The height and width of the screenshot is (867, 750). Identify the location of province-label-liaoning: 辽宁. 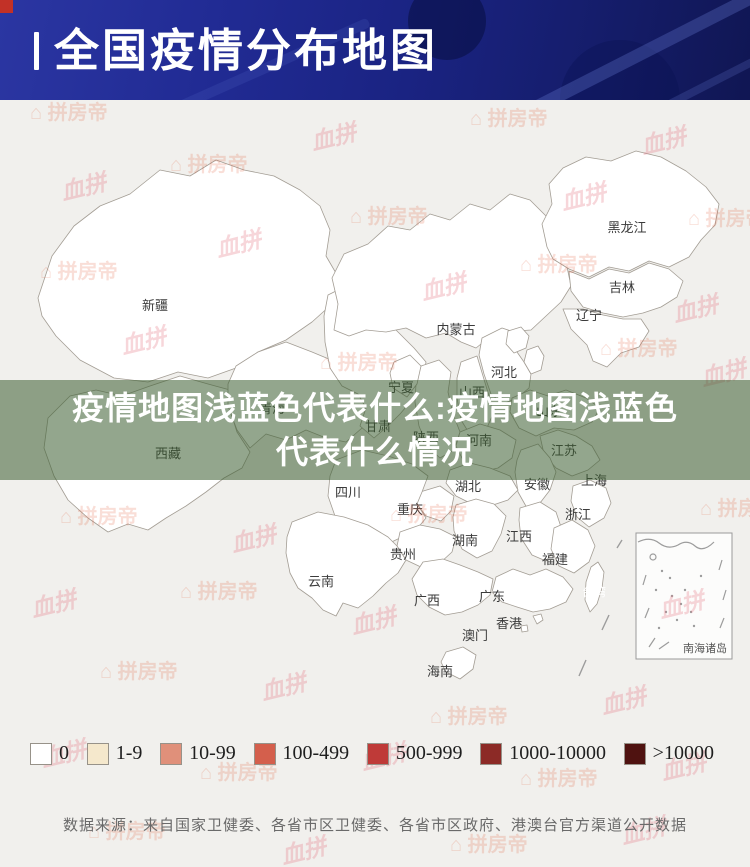
(589, 315).